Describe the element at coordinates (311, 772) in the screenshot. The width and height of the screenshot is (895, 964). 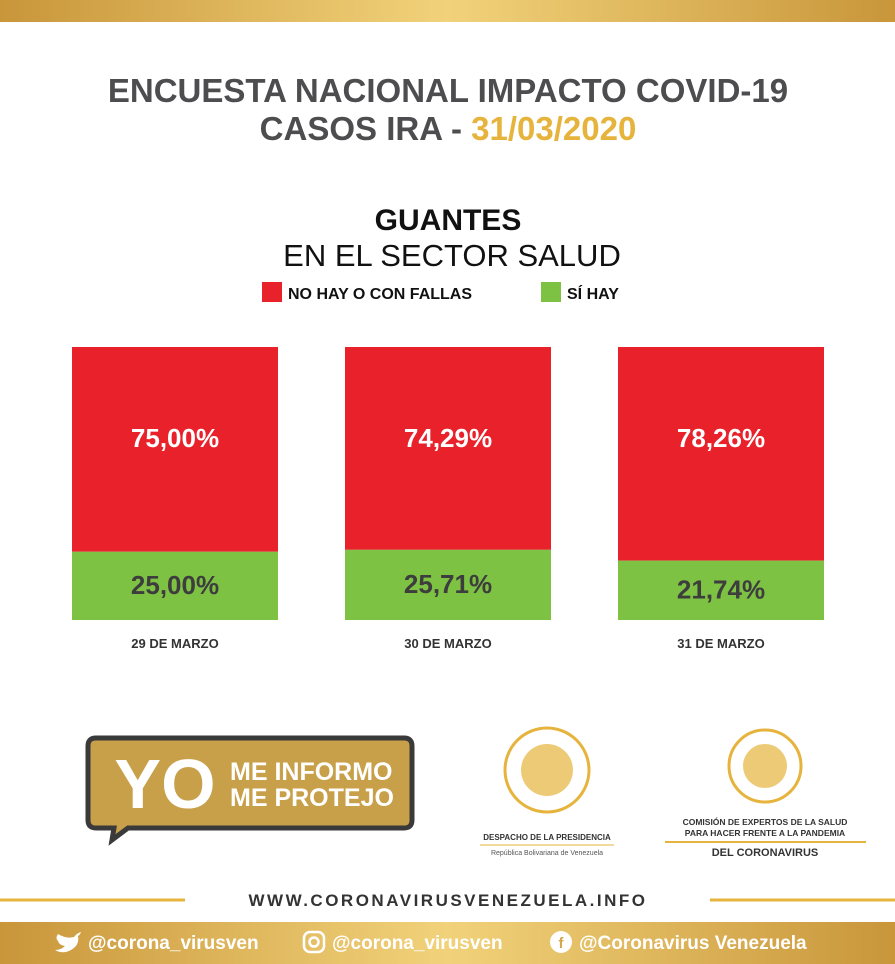
I see `informo-text: ME INFORMO` at that location.